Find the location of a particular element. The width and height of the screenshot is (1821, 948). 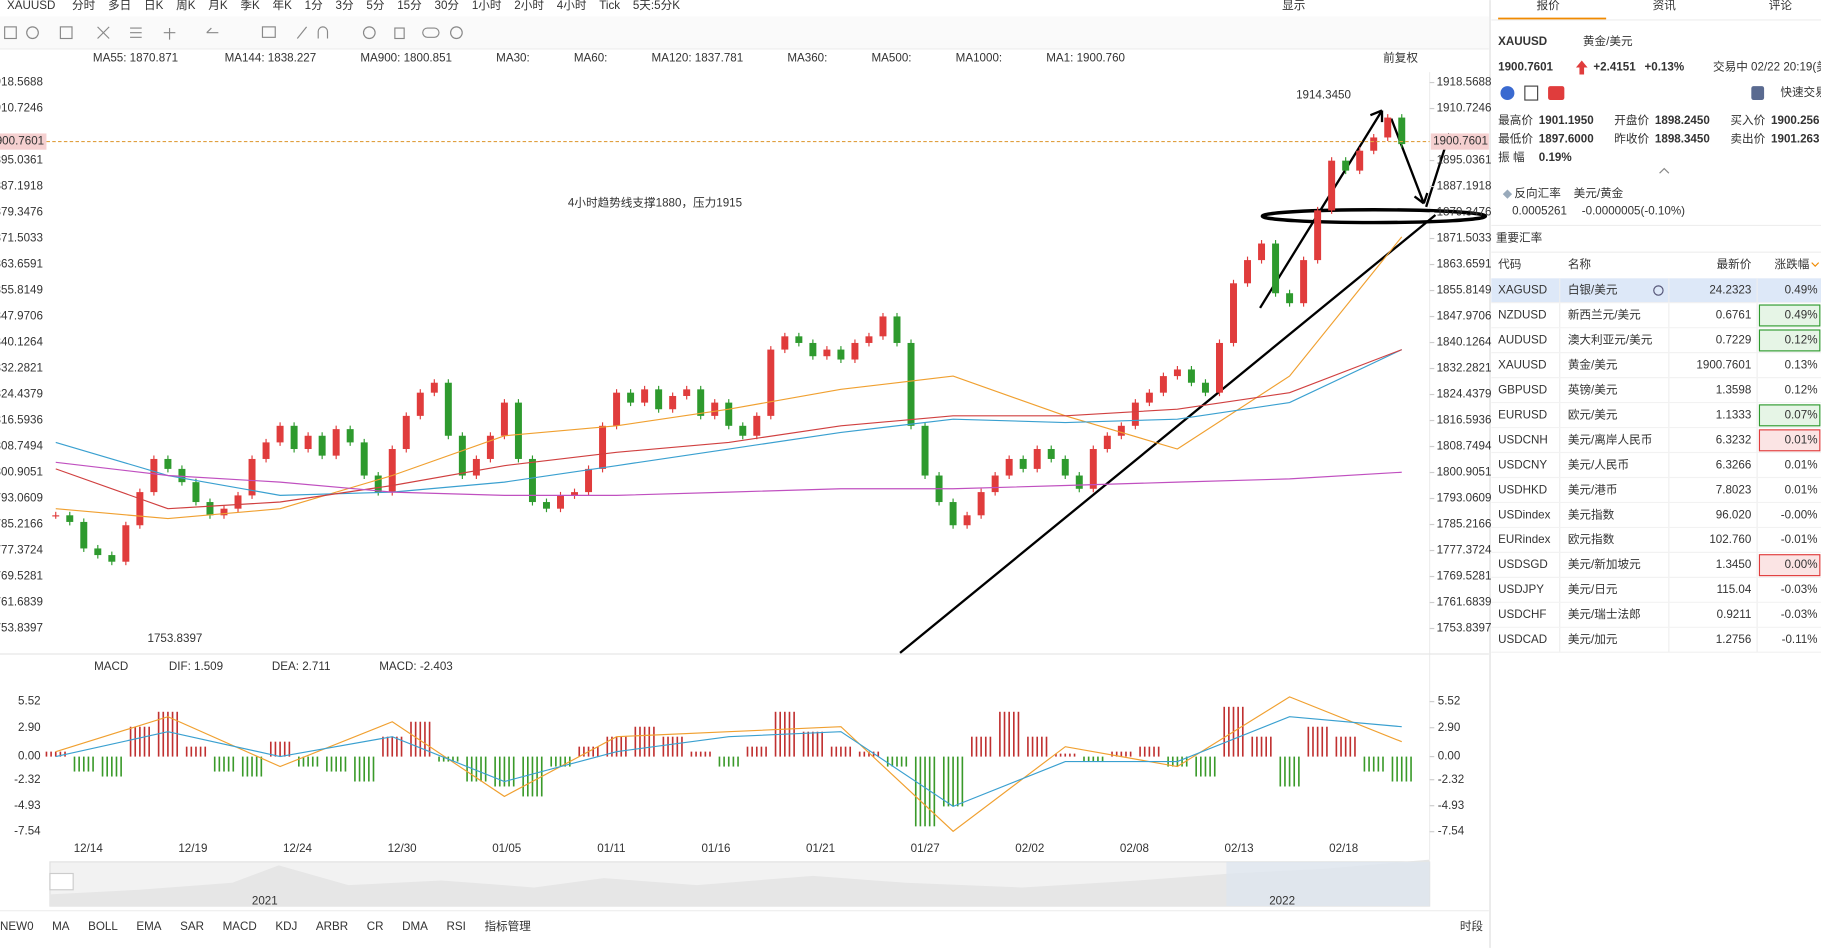

collapse-chevron is located at coordinates (1664, 170).